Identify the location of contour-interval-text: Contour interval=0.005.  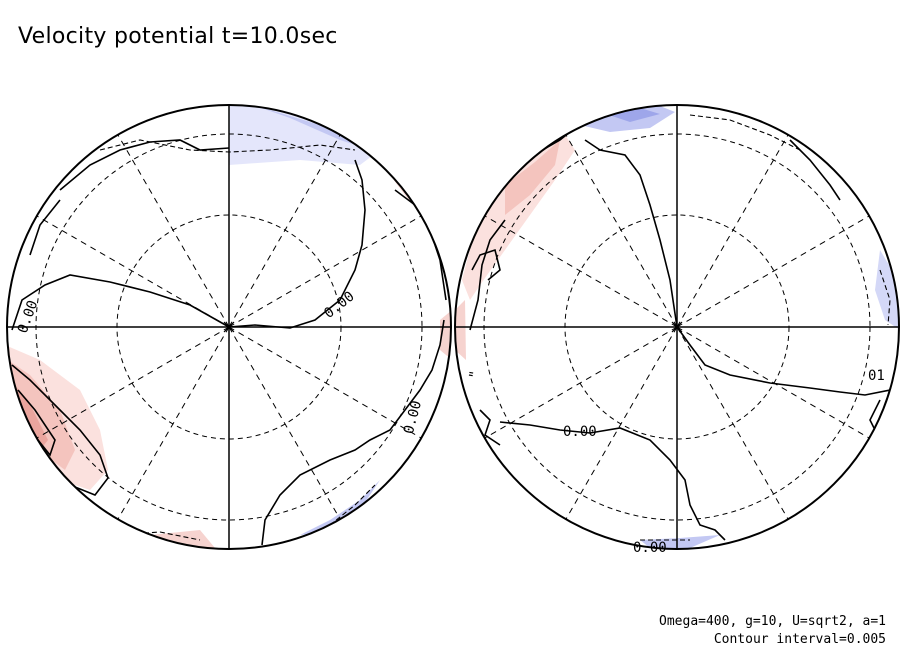
(799, 639).